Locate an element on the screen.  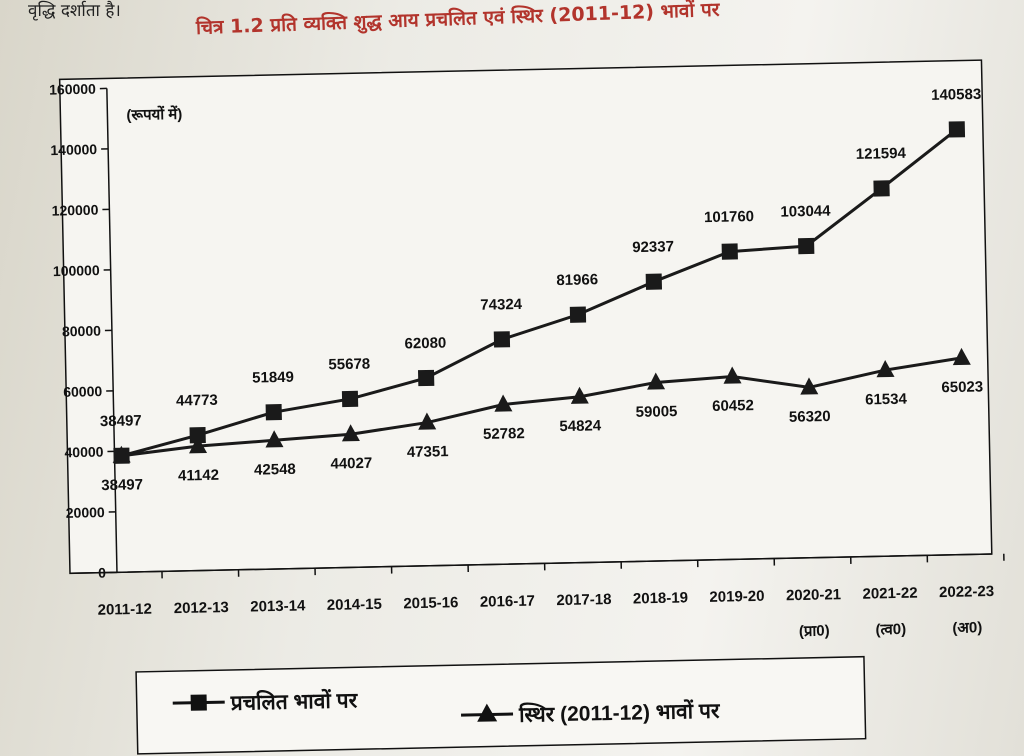
data-label-current: 140583 is located at coordinates (956, 95).